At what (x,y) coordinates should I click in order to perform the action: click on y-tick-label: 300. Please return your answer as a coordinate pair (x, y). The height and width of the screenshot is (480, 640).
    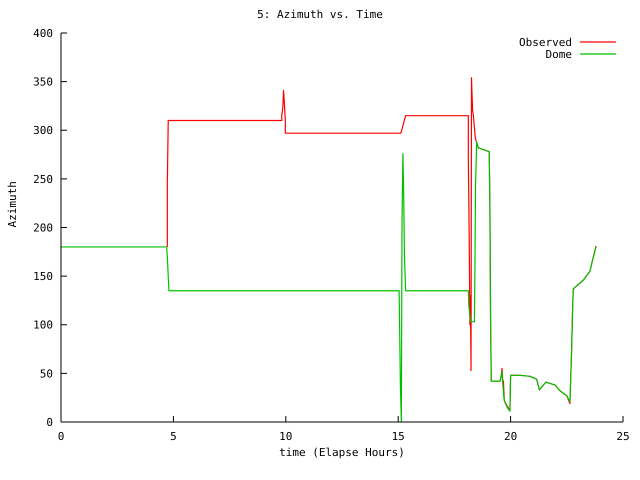
    Looking at the image, I should click on (43, 131).